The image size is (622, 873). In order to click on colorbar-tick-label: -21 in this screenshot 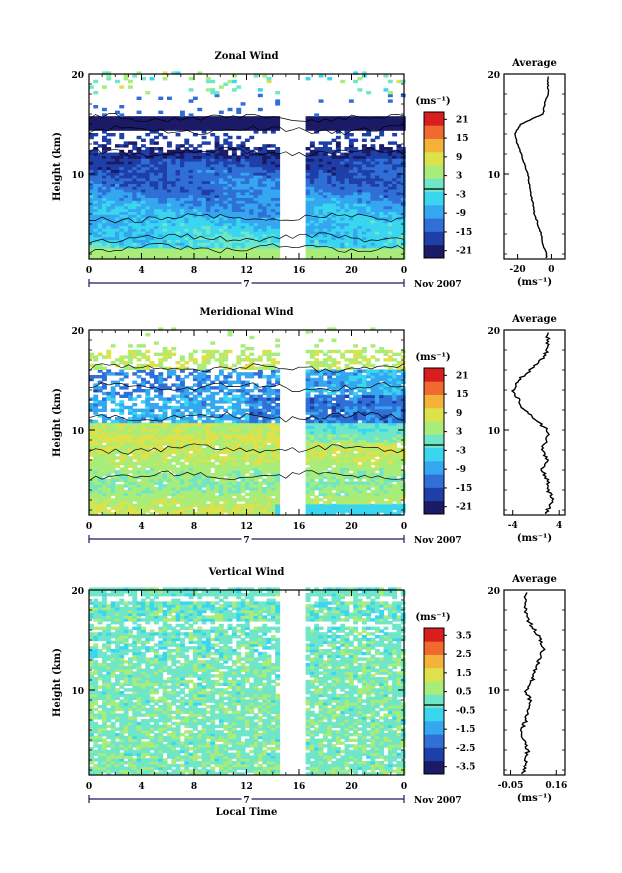, I will do `click(464, 252)`.